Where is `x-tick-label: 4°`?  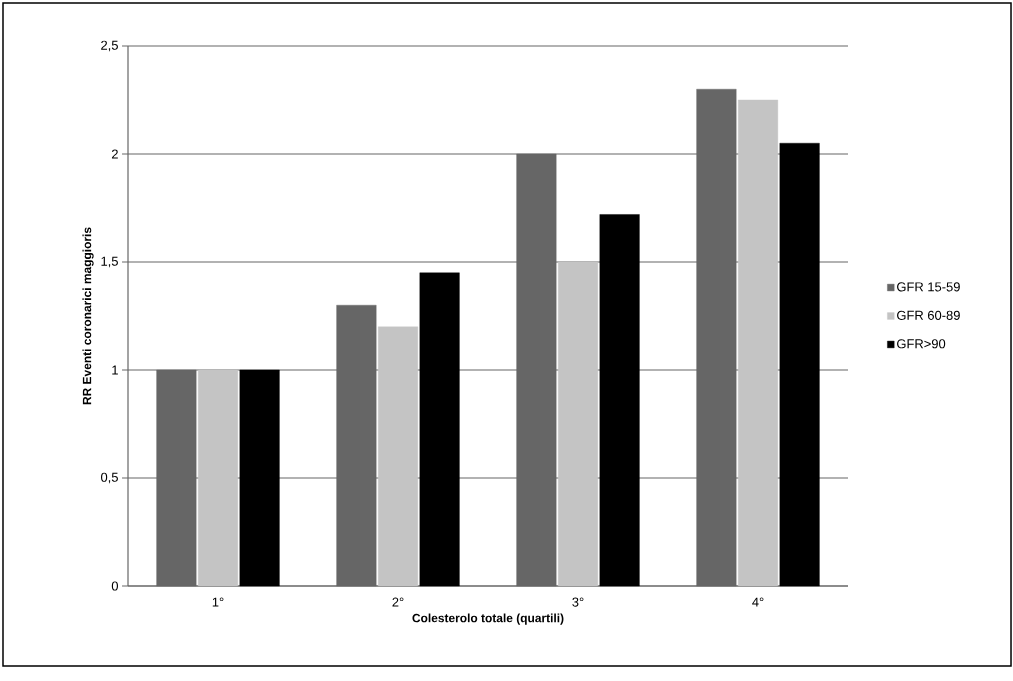 x-tick-label: 4° is located at coordinates (758, 602).